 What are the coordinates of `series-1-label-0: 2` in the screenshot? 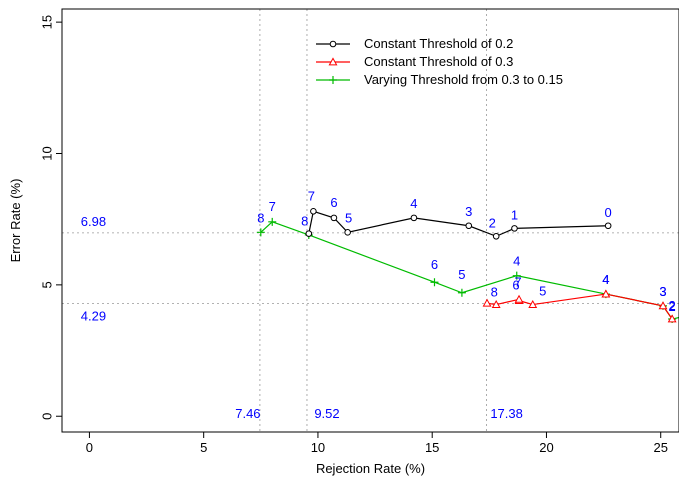 It's located at (672, 306).